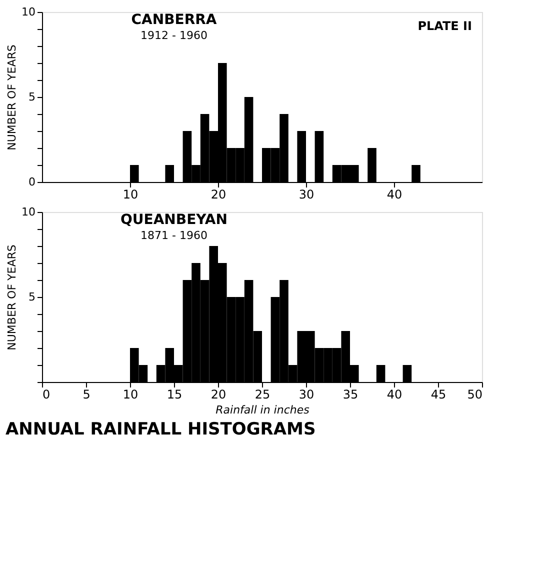 The width and height of the screenshot is (549, 576). What do you see at coordinates (161, 430) in the screenshot?
I see `text: ANNUAL RAINFALL HISTOGRAMS` at bounding box center [161, 430].